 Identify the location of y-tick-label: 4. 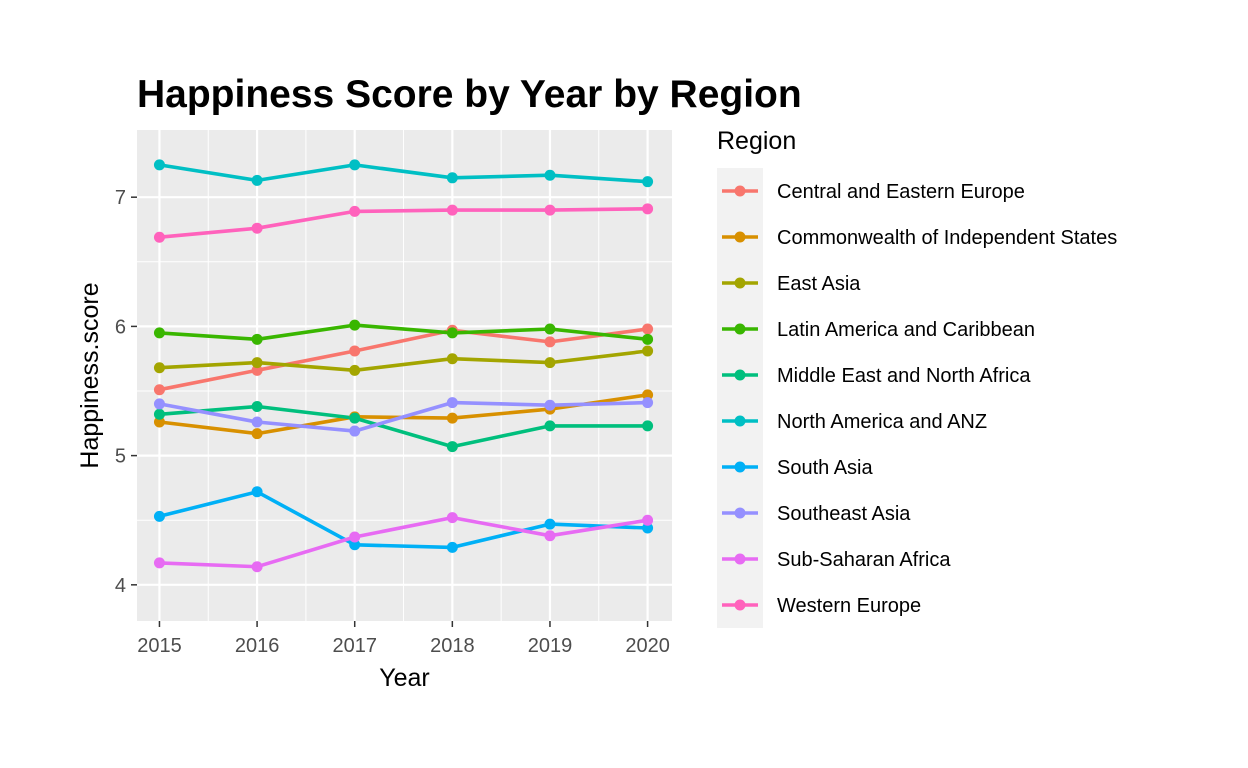
(120, 586).